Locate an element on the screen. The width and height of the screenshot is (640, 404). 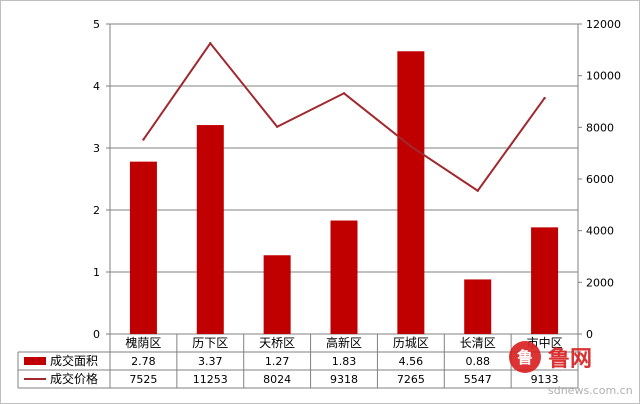
line-value-label: 7525 is located at coordinates (143, 379).